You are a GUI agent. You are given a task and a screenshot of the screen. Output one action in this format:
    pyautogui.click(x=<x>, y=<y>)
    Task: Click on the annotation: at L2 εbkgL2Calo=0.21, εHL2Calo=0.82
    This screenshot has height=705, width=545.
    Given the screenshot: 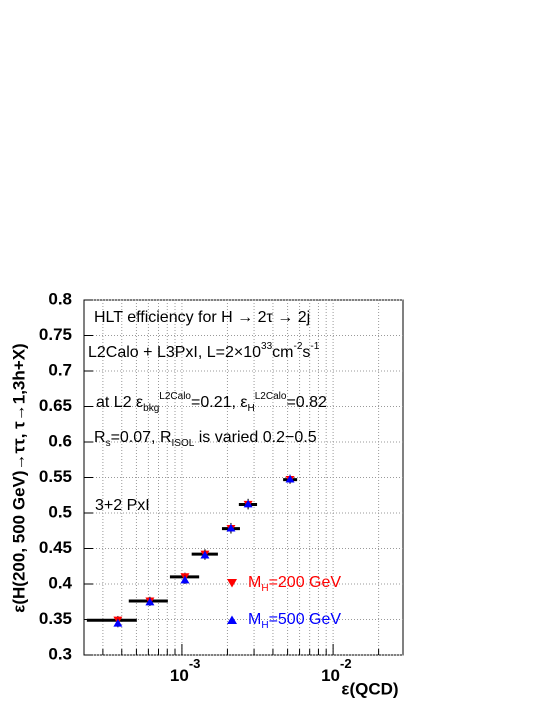 What is the action you would take?
    pyautogui.click(x=211, y=402)
    